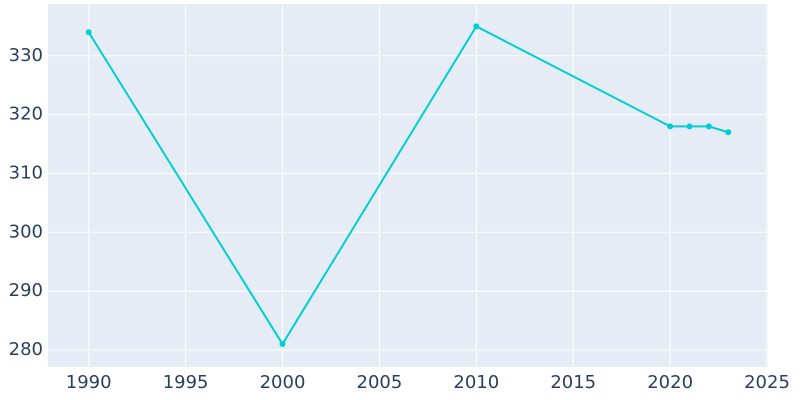 Image resolution: width=800 pixels, height=400 pixels. Describe the element at coordinates (26, 114) in the screenshot. I see `y-tick-label: 320` at that location.